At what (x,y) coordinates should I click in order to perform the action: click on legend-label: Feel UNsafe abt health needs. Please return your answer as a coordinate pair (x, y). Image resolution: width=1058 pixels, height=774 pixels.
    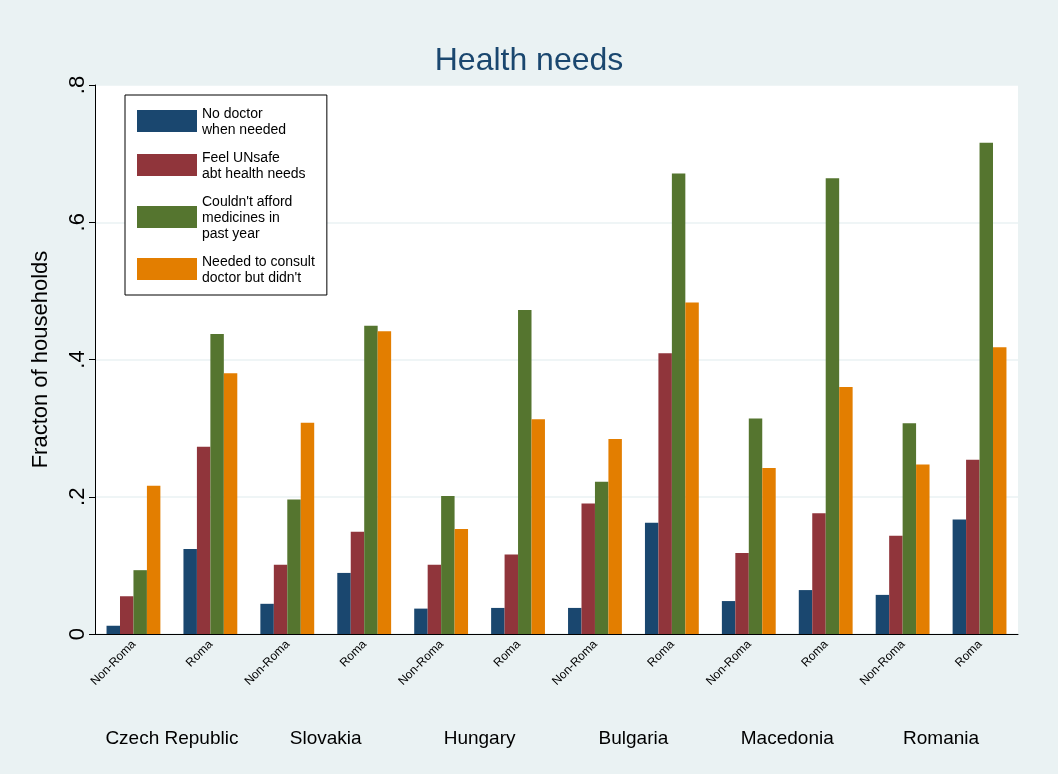
    Looking at the image, I should click on (254, 165).